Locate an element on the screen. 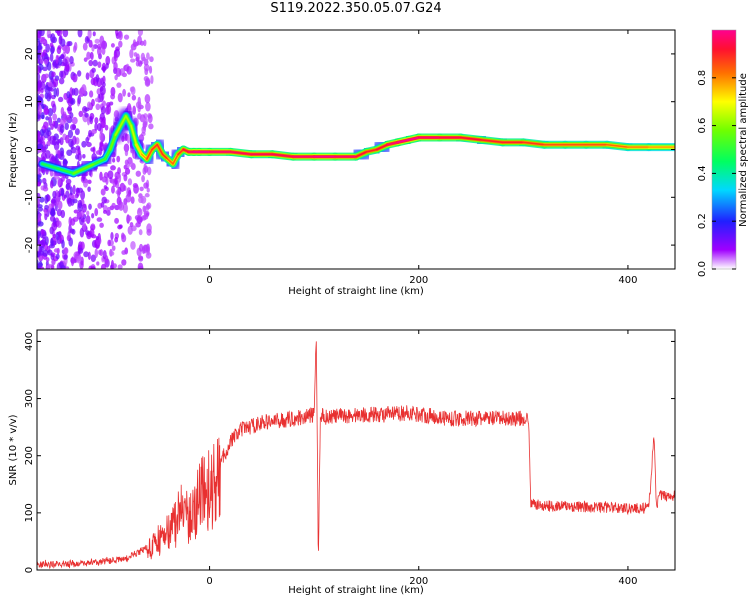 The width and height of the screenshot is (750, 600). spectrogram-xtick-label: 0 is located at coordinates (209, 280).